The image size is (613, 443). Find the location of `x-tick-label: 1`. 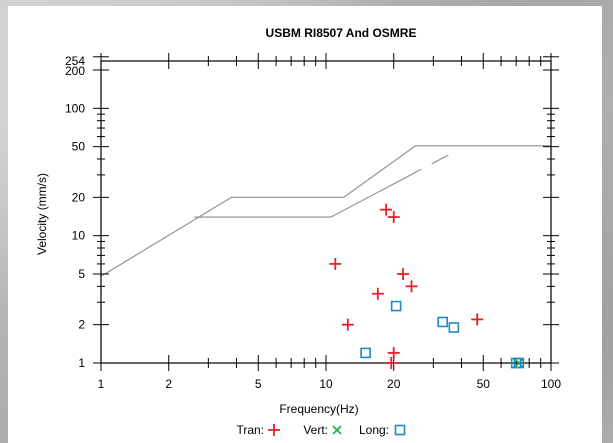

x-tick-label: 1 is located at coordinates (101, 384).